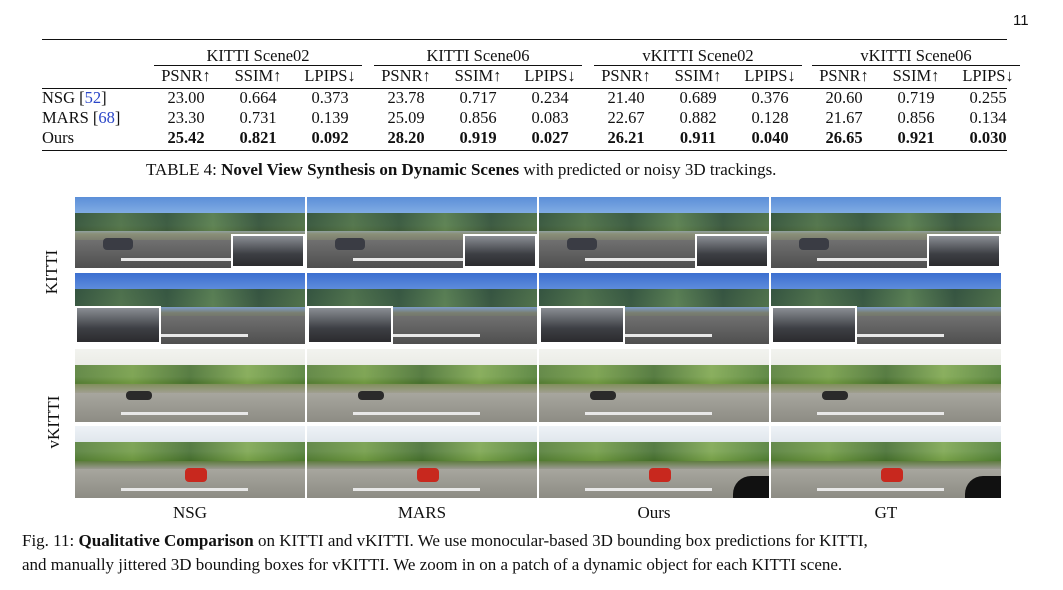 This screenshot has height=590, width=1063. I want to click on table-cell: 0.234, so click(550, 97).